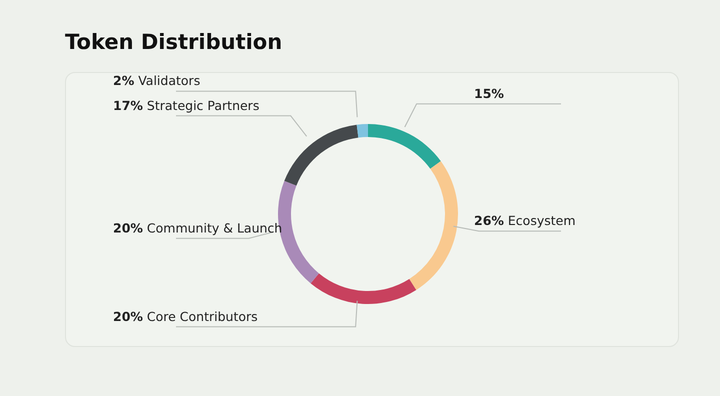 The height and width of the screenshot is (396, 720). Describe the element at coordinates (128, 105) in the screenshot. I see `data-label: 17%` at that location.